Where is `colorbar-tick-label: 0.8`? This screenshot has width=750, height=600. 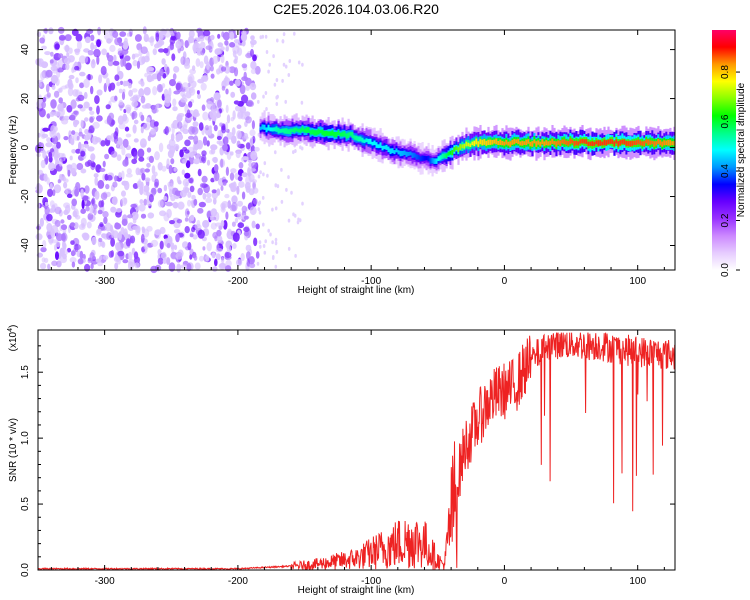 colorbar-tick-label: 0.8 is located at coordinates (725, 72).